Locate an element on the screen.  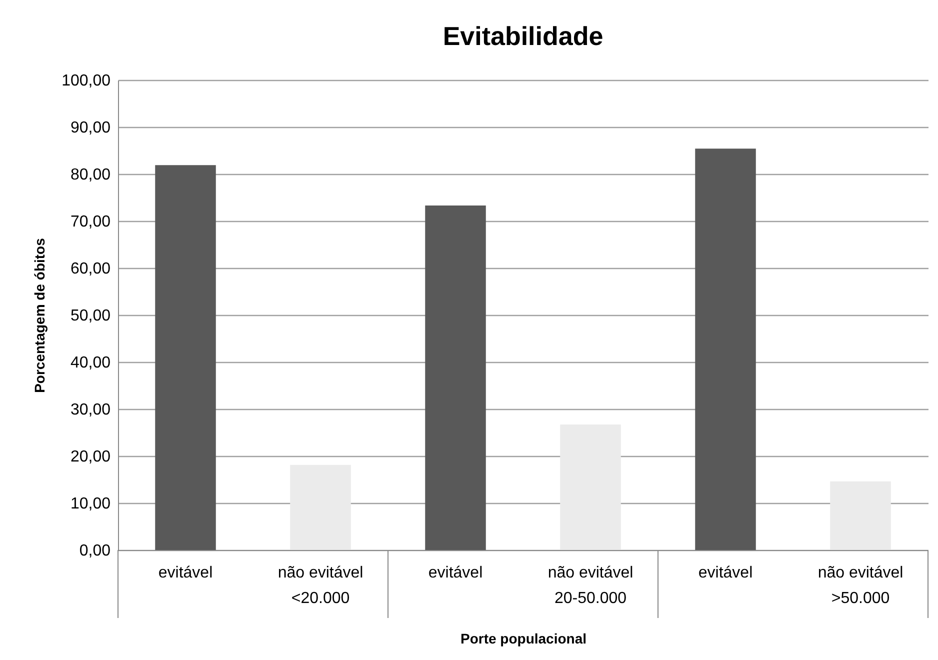
y-tick-label: 40,00 is located at coordinates (90, 363).